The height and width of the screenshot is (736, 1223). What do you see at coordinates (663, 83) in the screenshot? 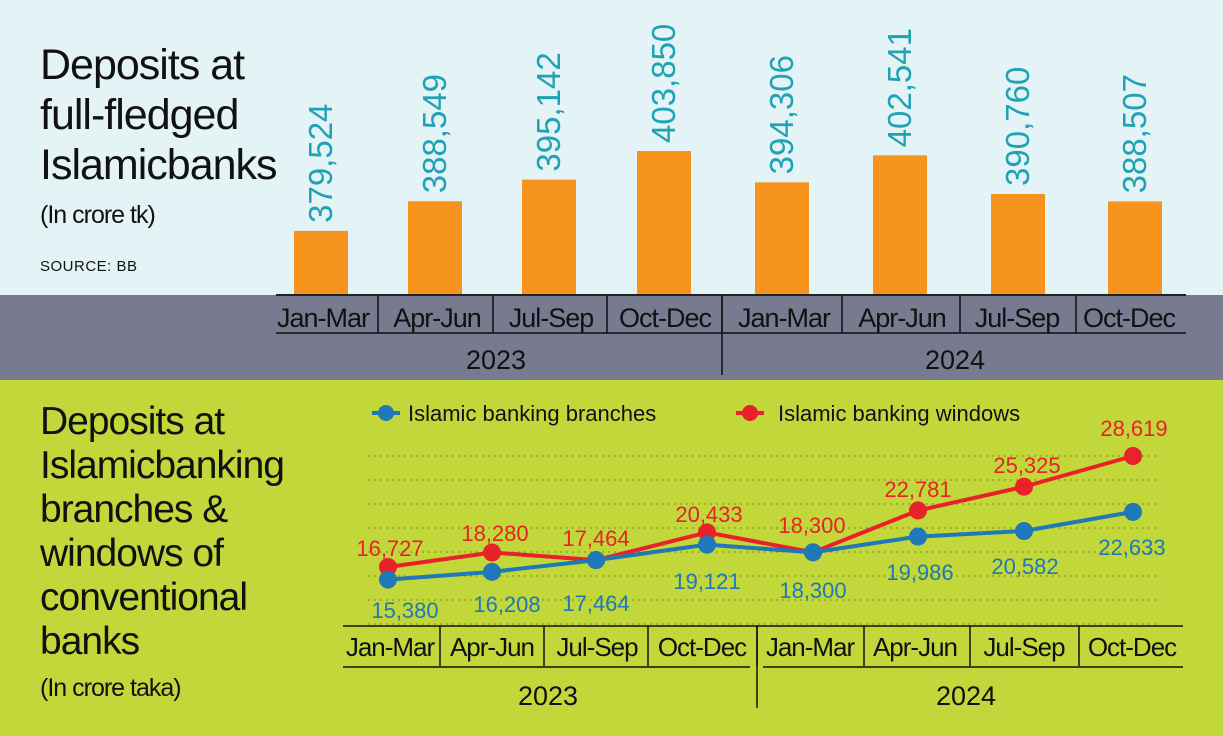
I see `bar-value-label: 403,850` at bounding box center [663, 83].